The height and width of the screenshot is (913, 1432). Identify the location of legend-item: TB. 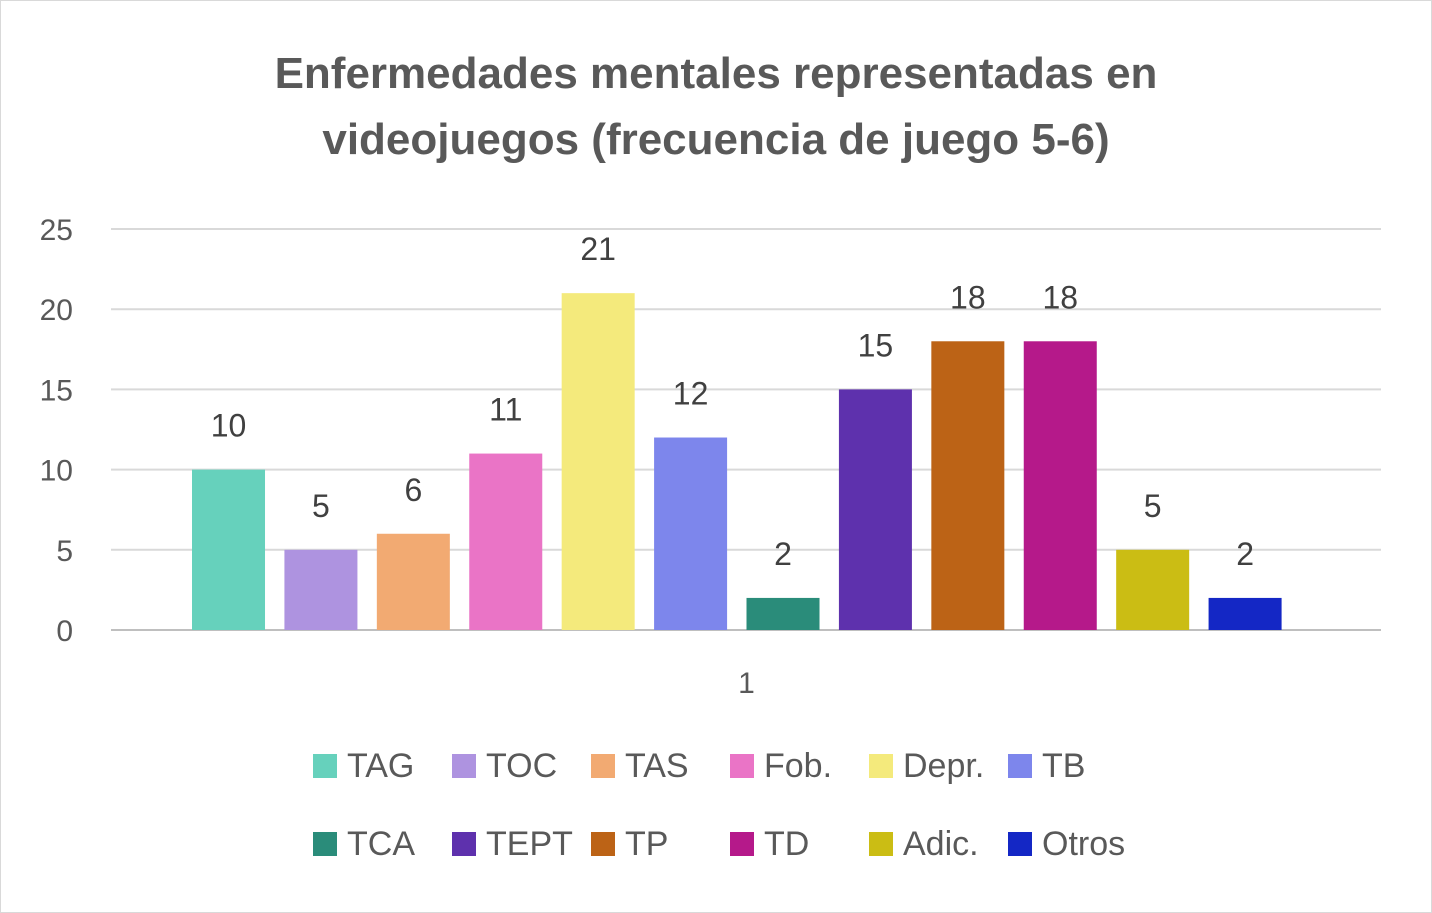
(1077, 765).